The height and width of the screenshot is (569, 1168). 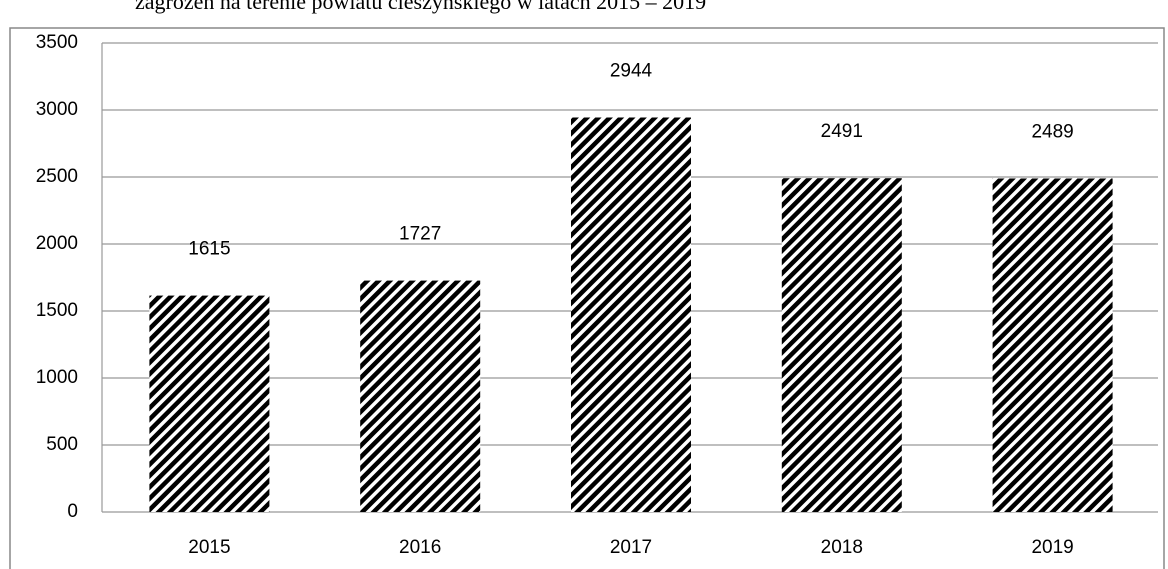 What do you see at coordinates (209, 547) in the screenshot?
I see `x-tick-label: 2015` at bounding box center [209, 547].